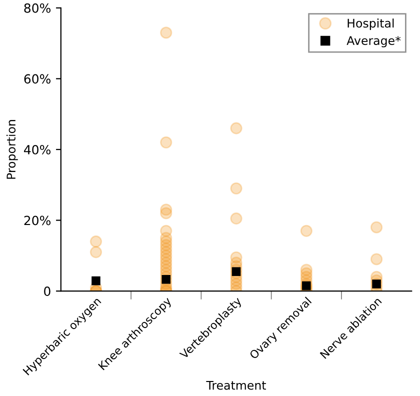 This screenshot has width=420, height=396. What do you see at coordinates (236, 385) in the screenshot?
I see `x-axis-title: Treatment` at bounding box center [236, 385].